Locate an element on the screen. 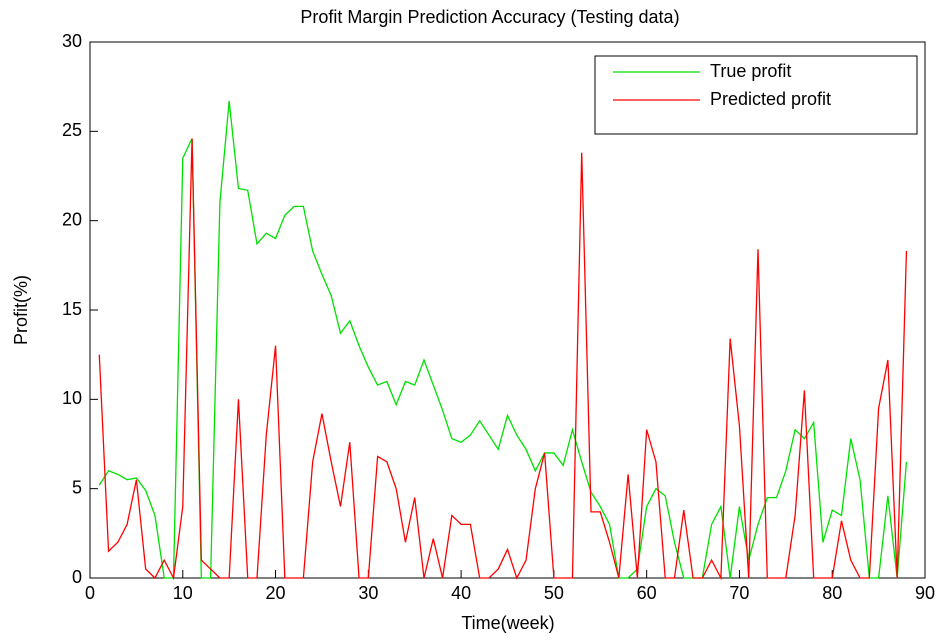 Image resolution: width=942 pixels, height=643 pixels. x-tick-label: 90 is located at coordinates (925, 593).